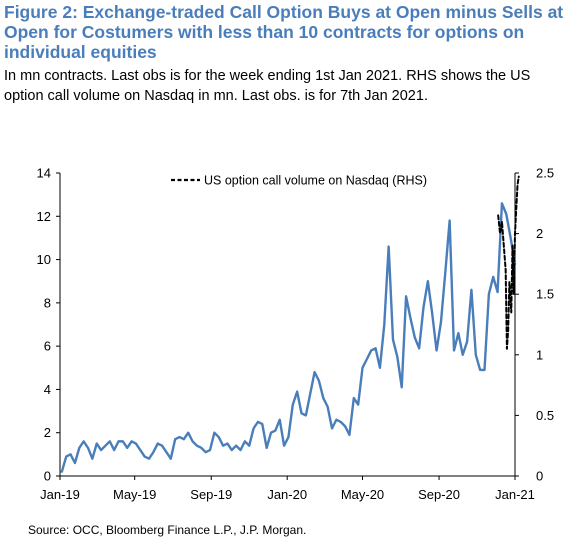 This screenshot has height=553, width=576. Describe the element at coordinates (545, 415) in the screenshot. I see `y-right-tick-label: 0.5` at that location.